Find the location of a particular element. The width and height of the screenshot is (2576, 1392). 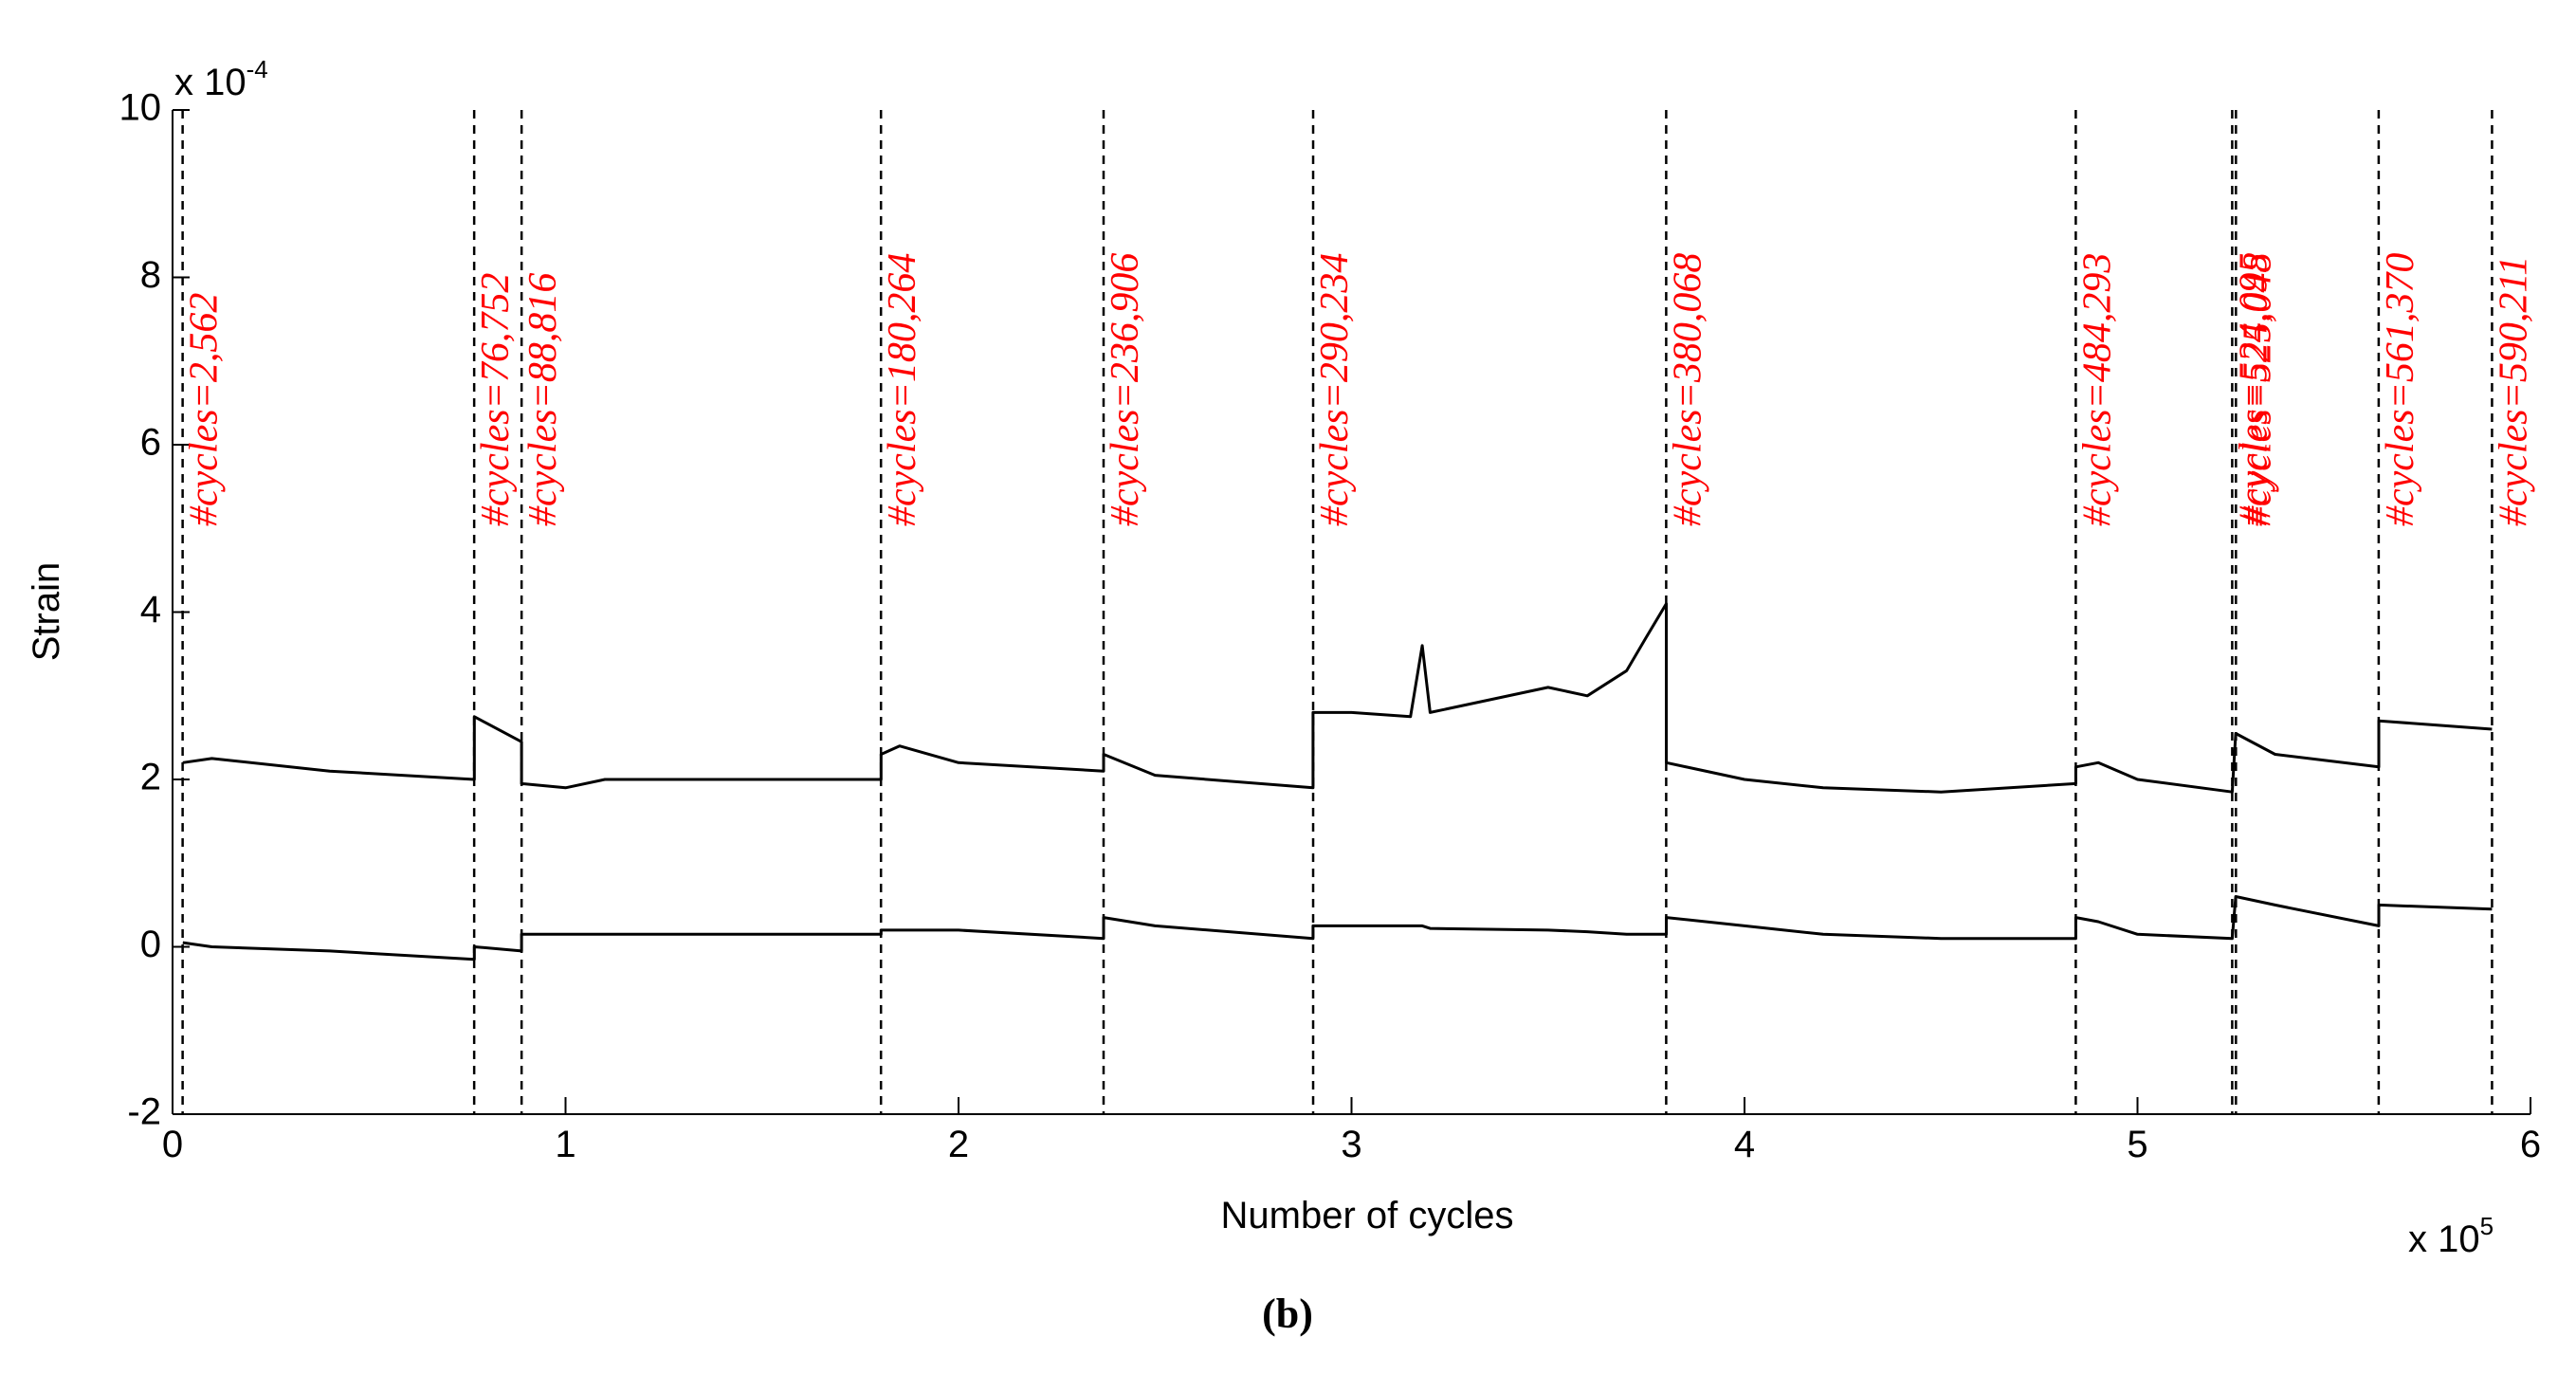

x-multiplier: x 105 is located at coordinates (2451, 1236).